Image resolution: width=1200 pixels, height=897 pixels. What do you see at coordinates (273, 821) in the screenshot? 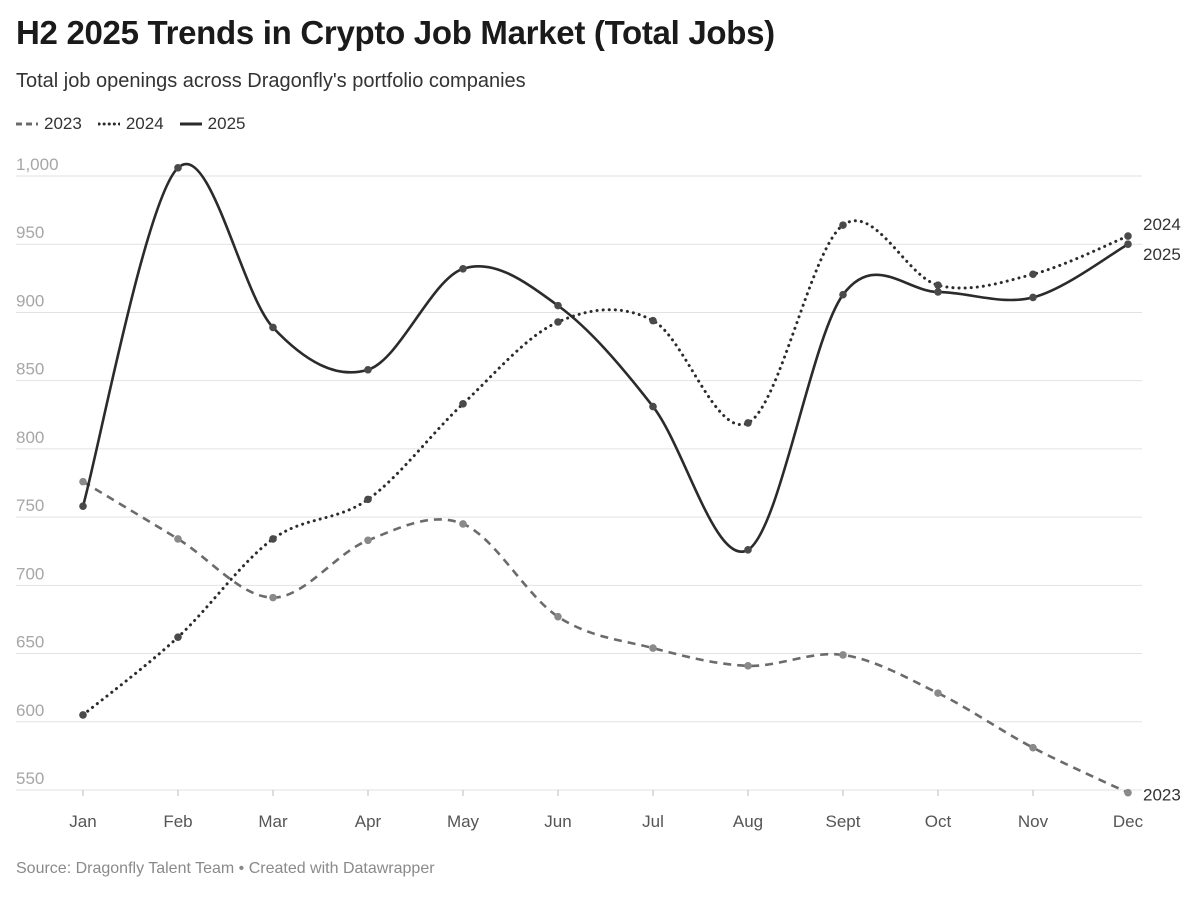
I see `x-tick-label: Mar` at bounding box center [273, 821].